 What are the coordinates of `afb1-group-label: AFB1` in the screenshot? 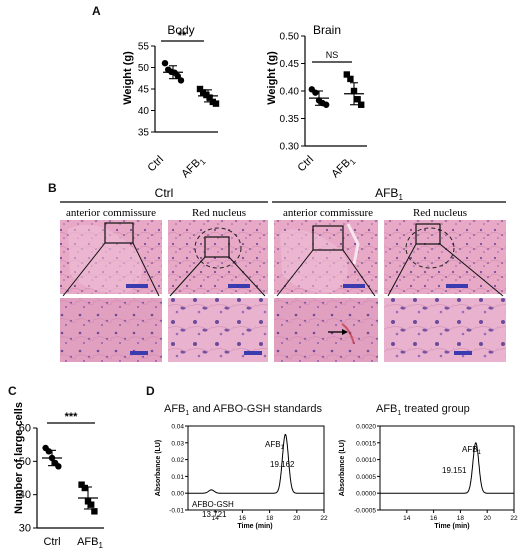 It's located at (389, 194).